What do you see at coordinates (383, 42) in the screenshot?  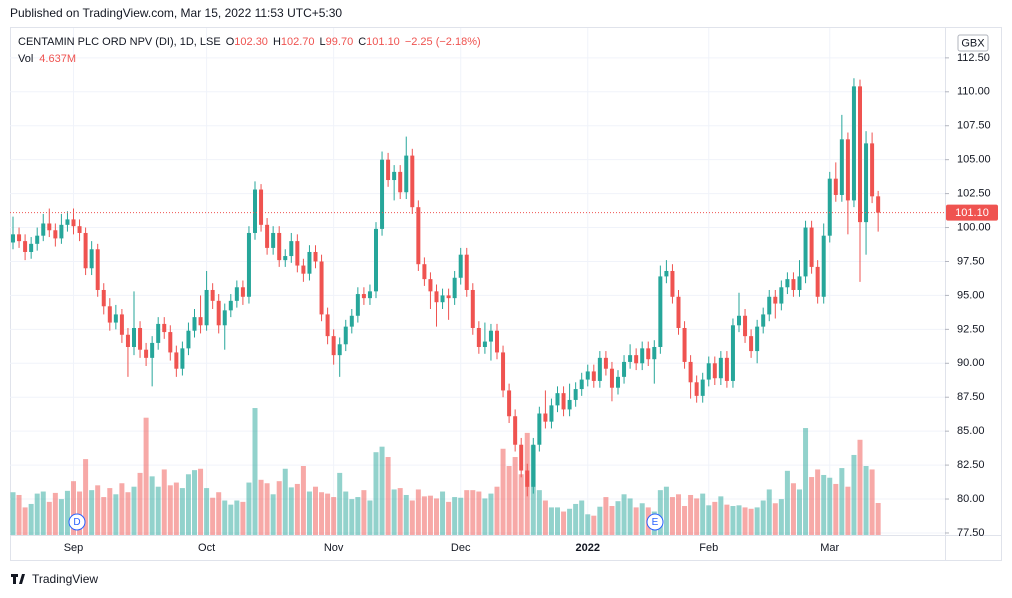 I see `ohlc-value: 101.10` at bounding box center [383, 42].